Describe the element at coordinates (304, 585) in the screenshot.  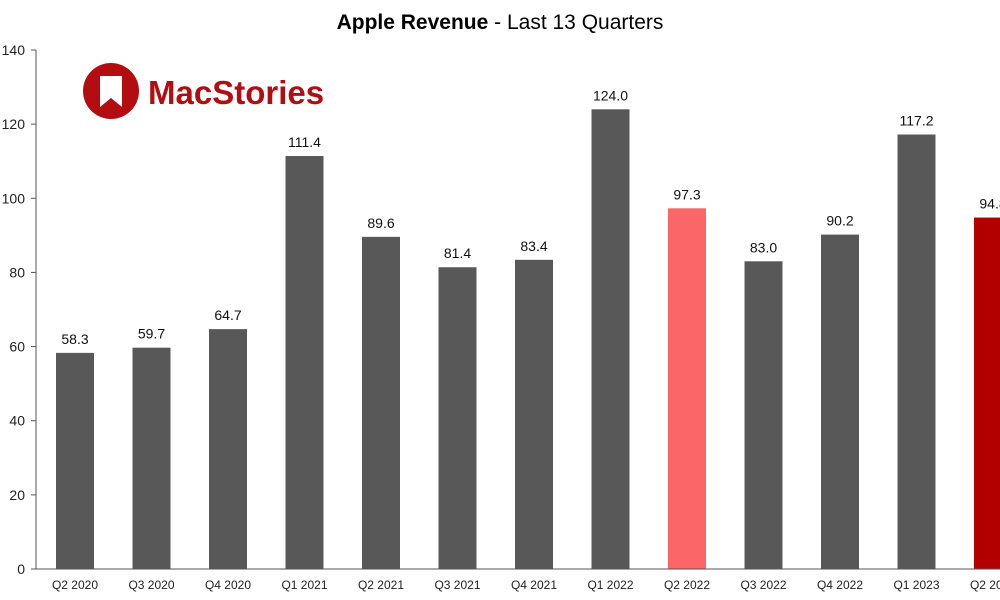
I see `x-tick-label: Q1 2021` at that location.